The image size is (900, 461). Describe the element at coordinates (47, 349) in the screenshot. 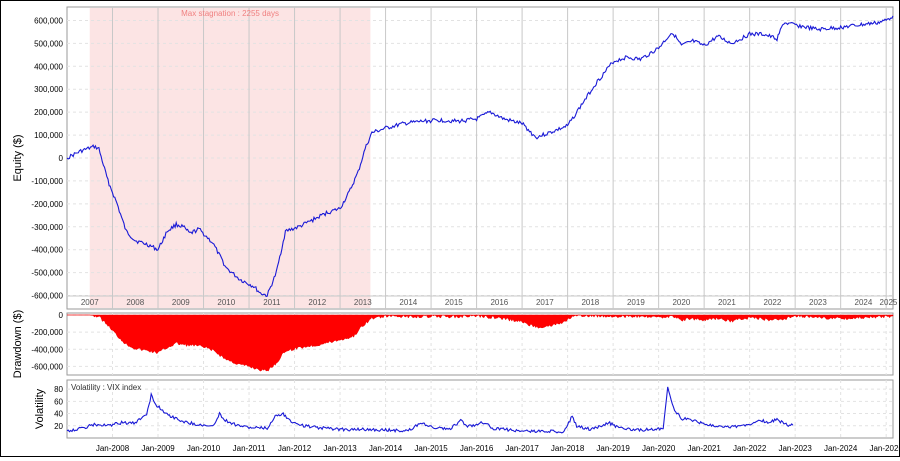

I see `drawdown-y-tick-label: -400,000` at that location.